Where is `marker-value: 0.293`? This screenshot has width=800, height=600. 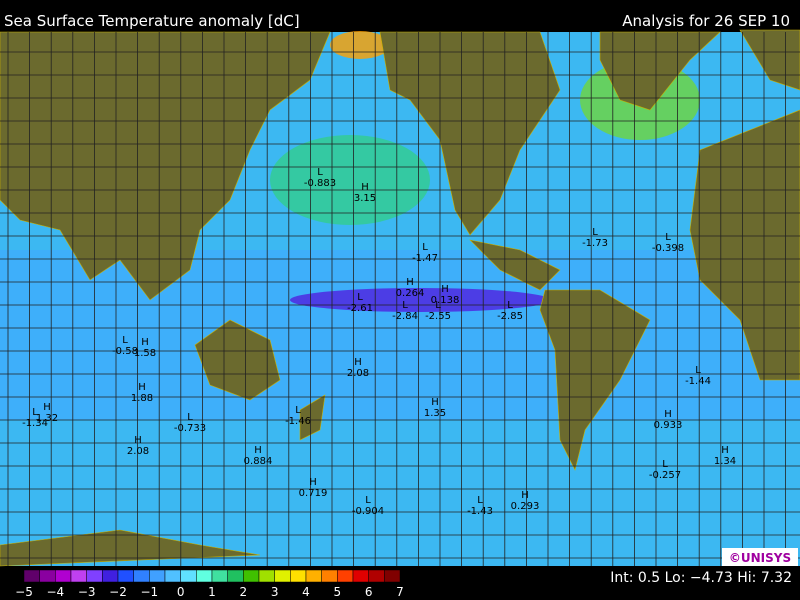 marker-value: 0.293 is located at coordinates (525, 506).